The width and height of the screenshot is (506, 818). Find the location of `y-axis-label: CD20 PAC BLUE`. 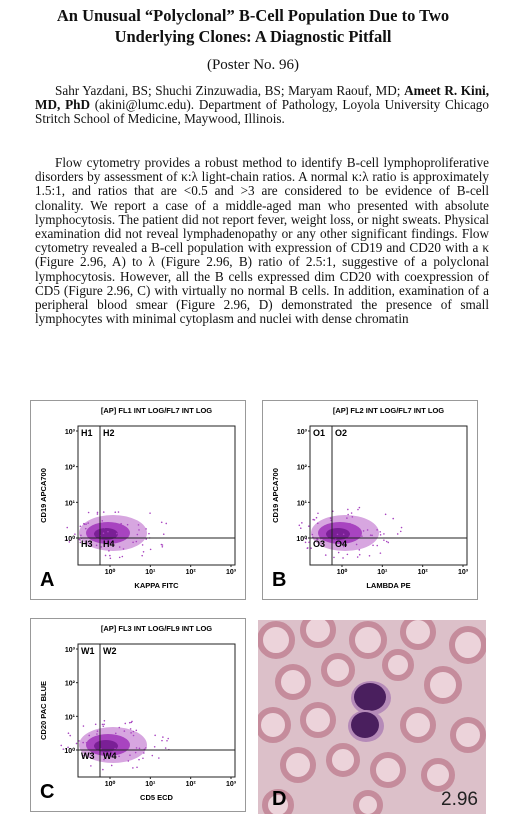

y-axis-label: CD20 PAC BLUE is located at coordinates (43, 710).